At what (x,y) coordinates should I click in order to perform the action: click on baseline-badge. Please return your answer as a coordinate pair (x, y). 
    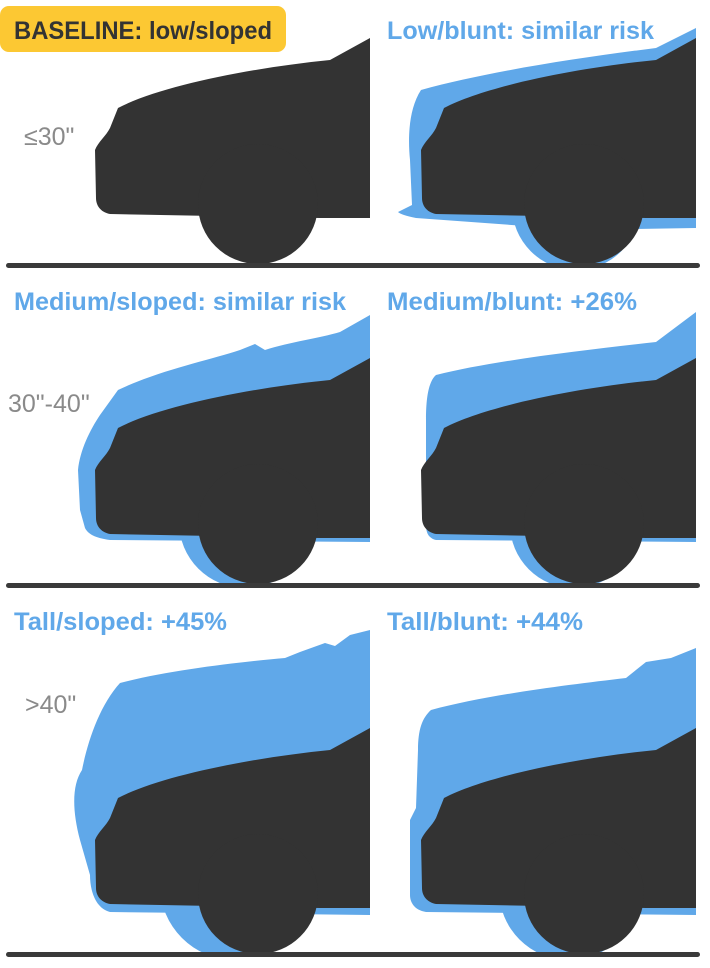
    Looking at the image, I should click on (143, 29).